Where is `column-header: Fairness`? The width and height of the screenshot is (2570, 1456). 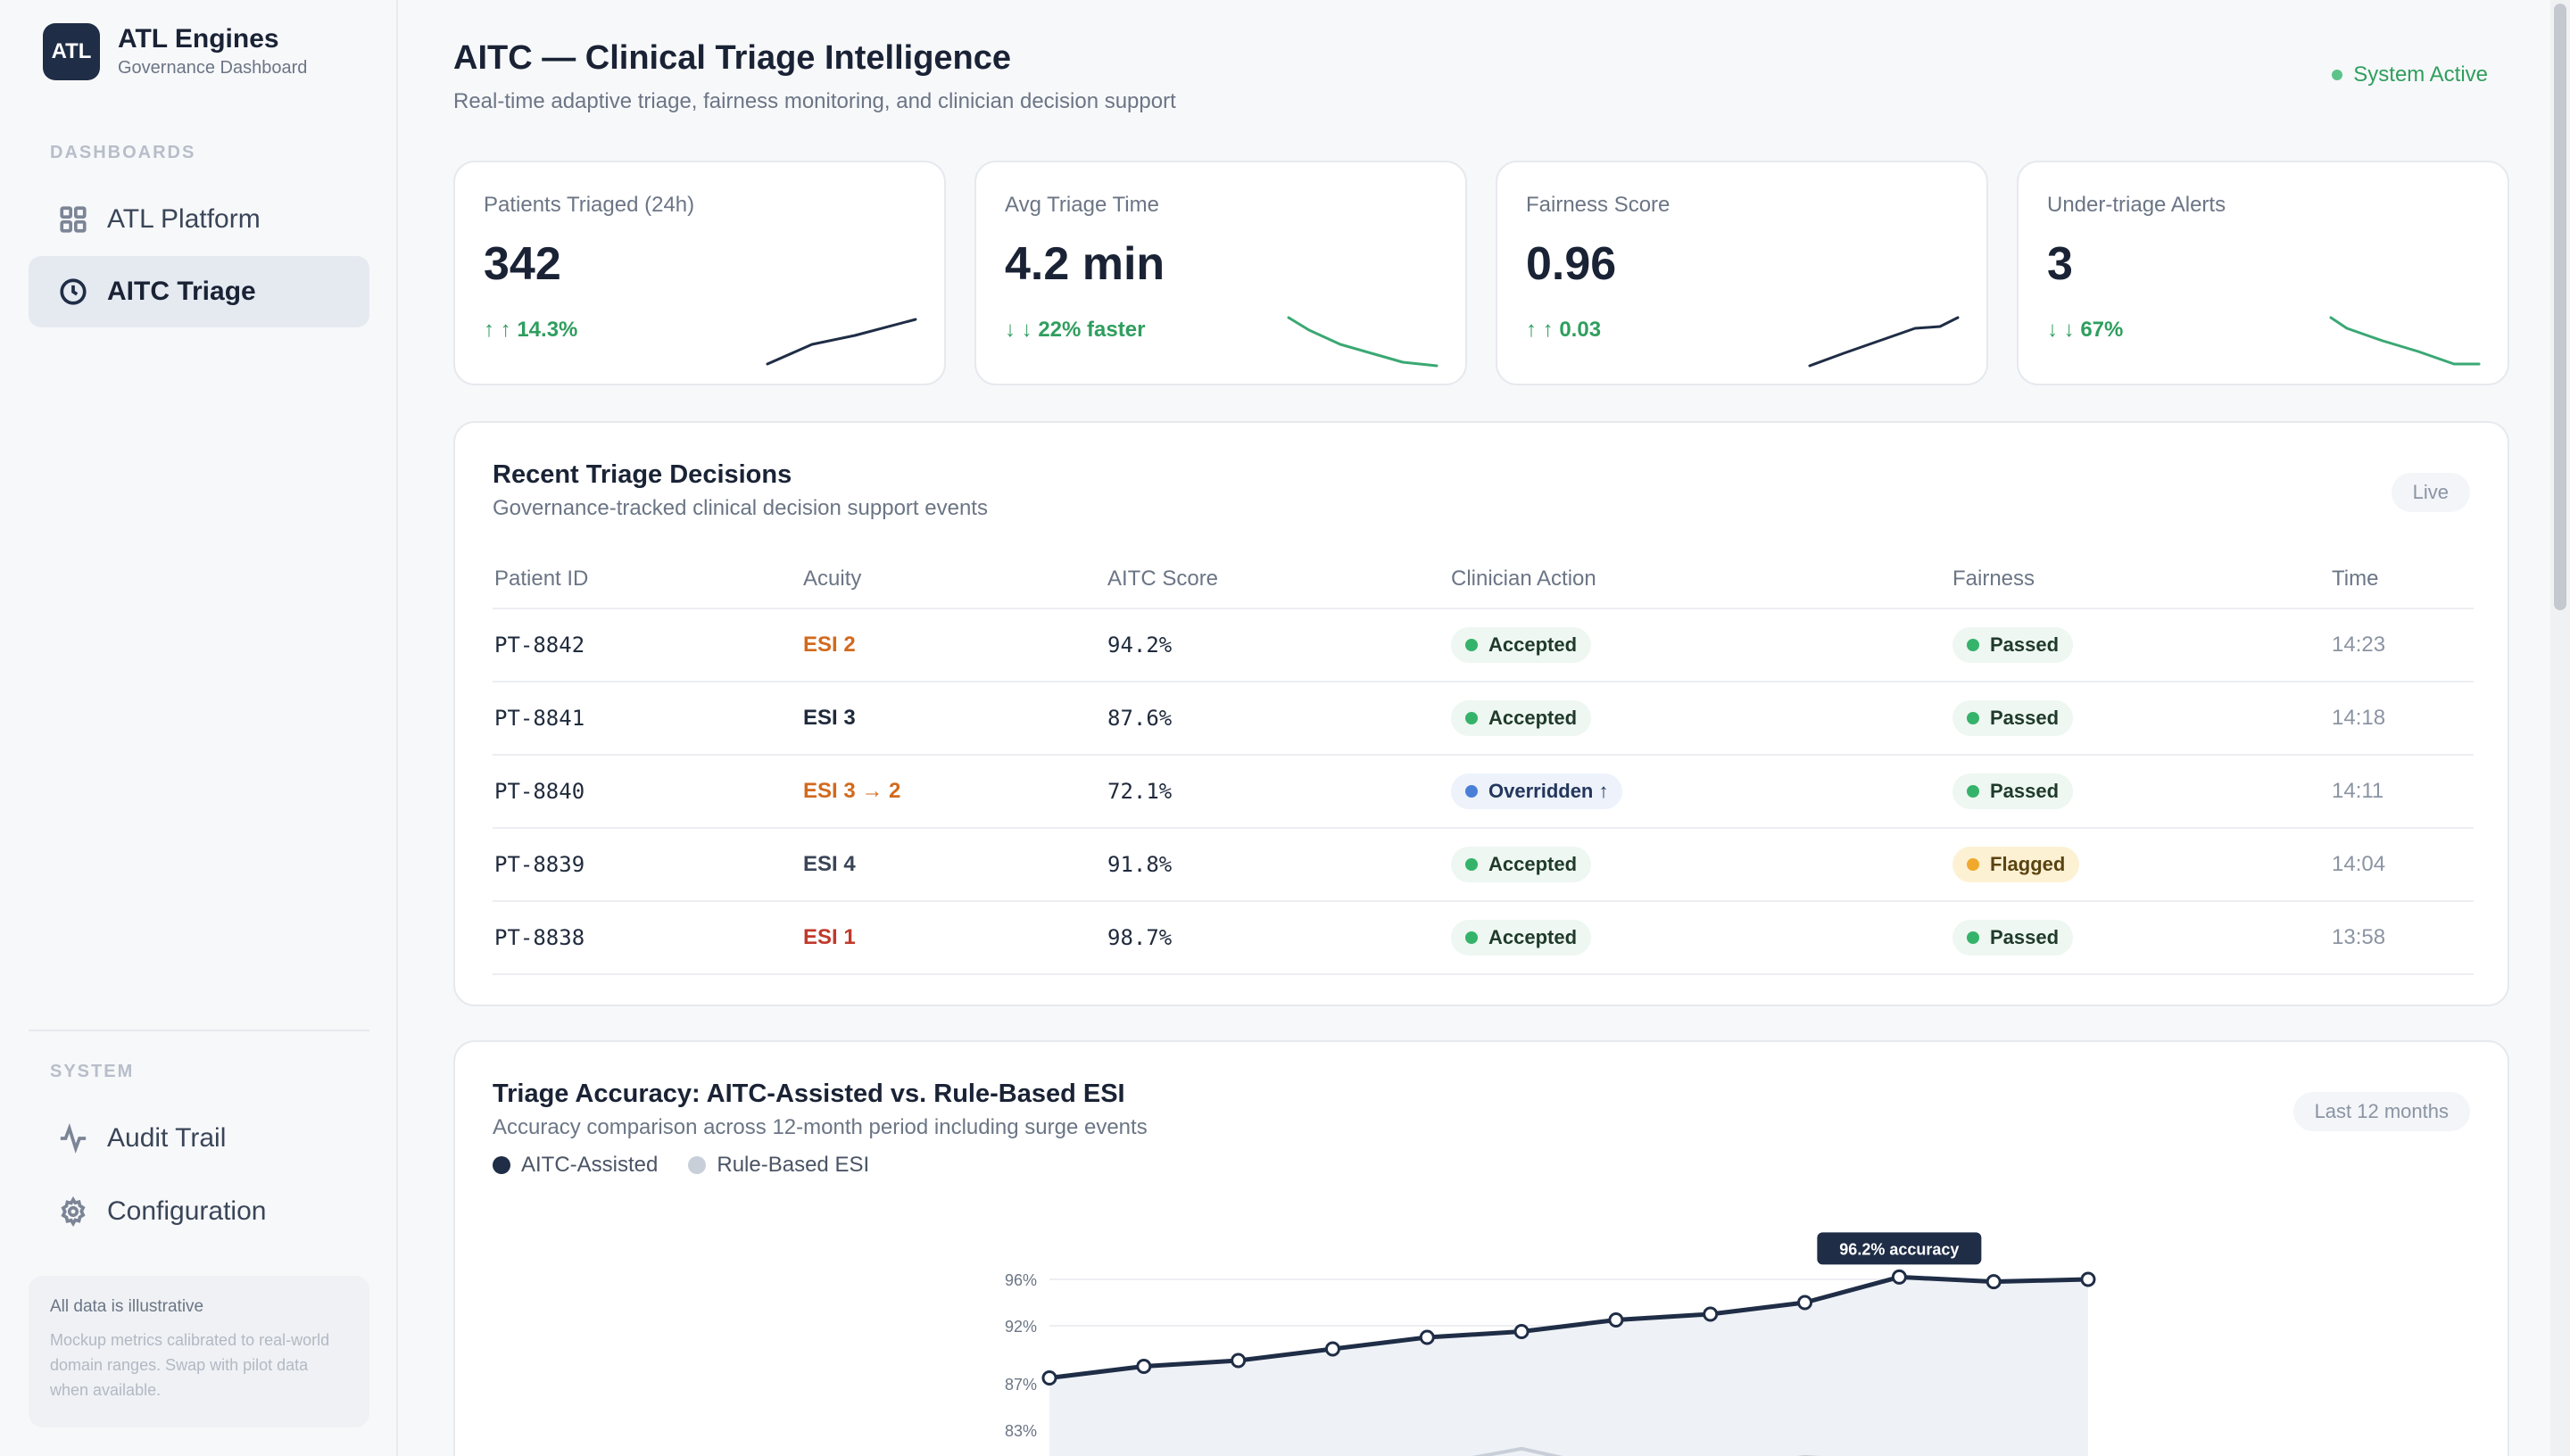 column-header: Fairness is located at coordinates (2141, 579).